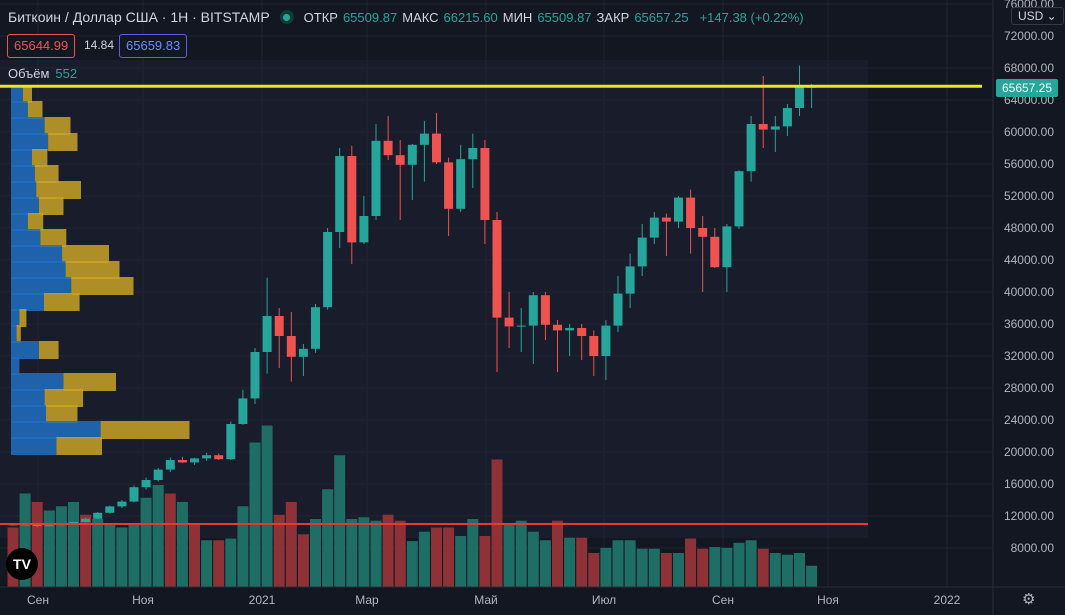 The height and width of the screenshot is (615, 1065). I want to click on price-tick-label: 60000.00, so click(1029, 132).